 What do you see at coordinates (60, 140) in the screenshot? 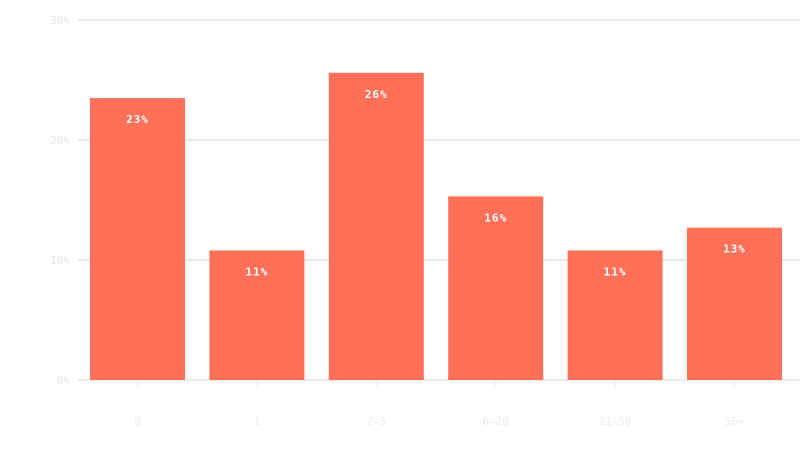
I see `y-tick-label: 20%` at bounding box center [60, 140].